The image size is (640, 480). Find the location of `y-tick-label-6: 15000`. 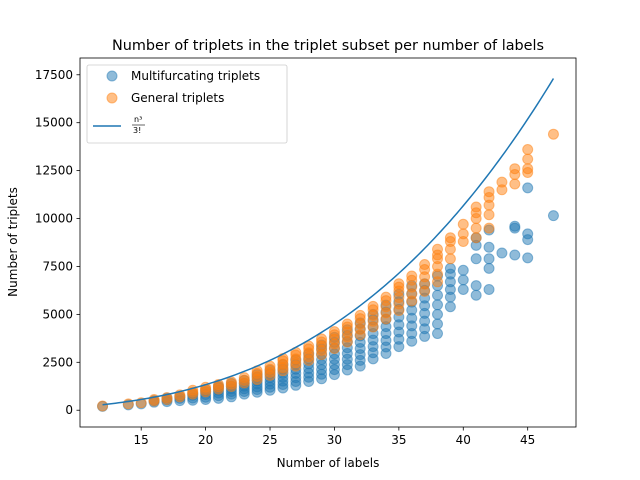

y-tick-label-6: 15000 is located at coordinates (54, 123).